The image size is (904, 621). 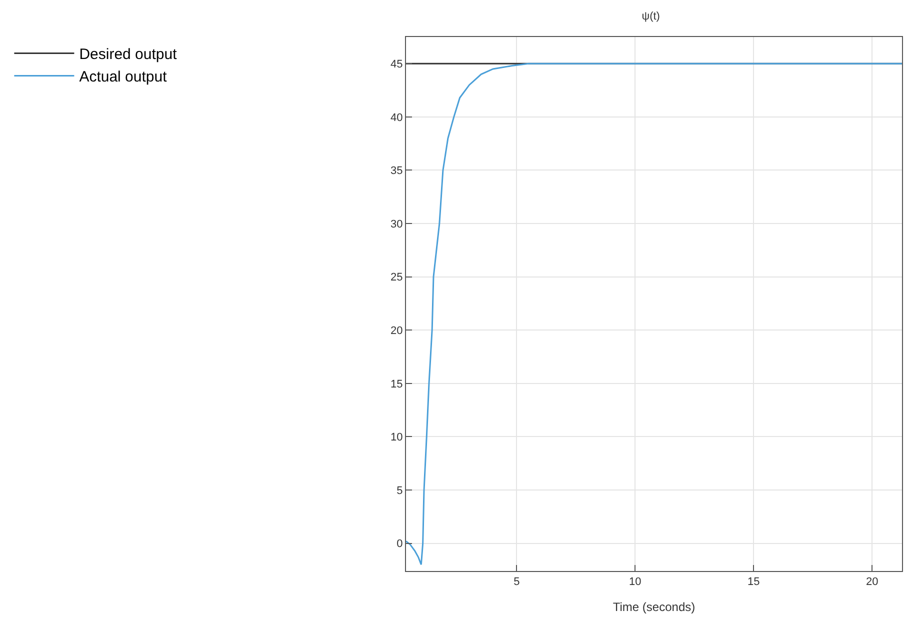 What do you see at coordinates (396, 224) in the screenshot?
I see `y-tick-label: 30` at bounding box center [396, 224].